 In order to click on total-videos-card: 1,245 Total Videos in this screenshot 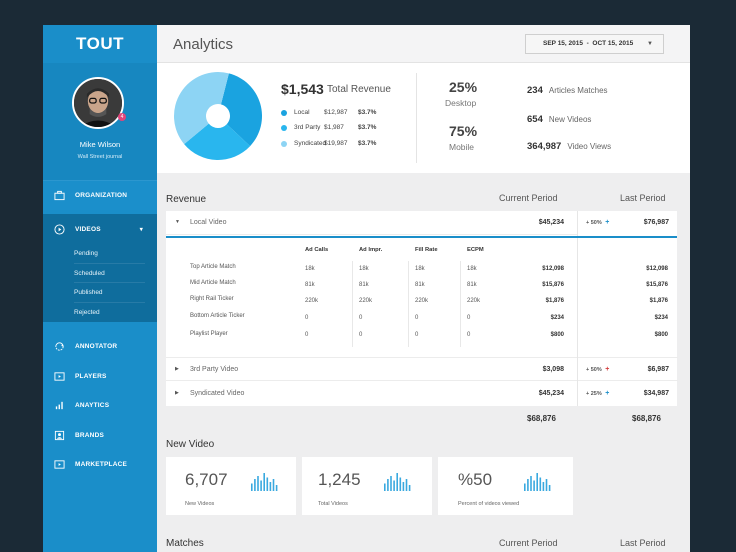, I will do `click(367, 486)`.